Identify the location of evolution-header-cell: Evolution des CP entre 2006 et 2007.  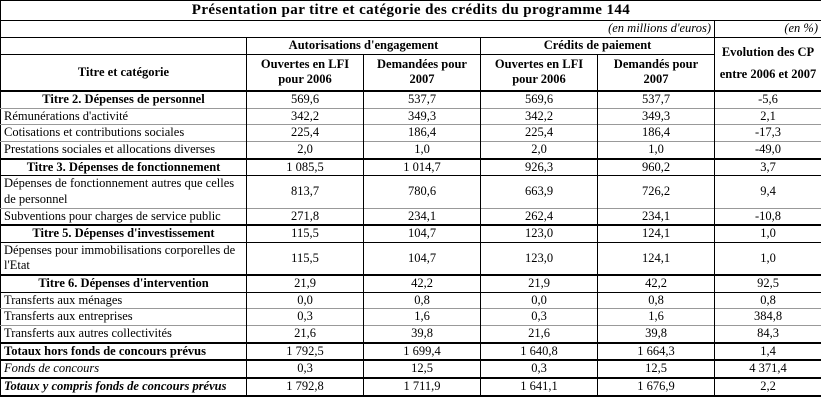
(767, 64).